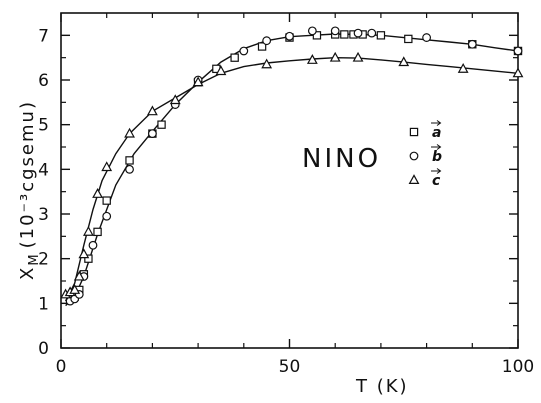  I want to click on y-axis-label-symbol: X, so click(27, 273).